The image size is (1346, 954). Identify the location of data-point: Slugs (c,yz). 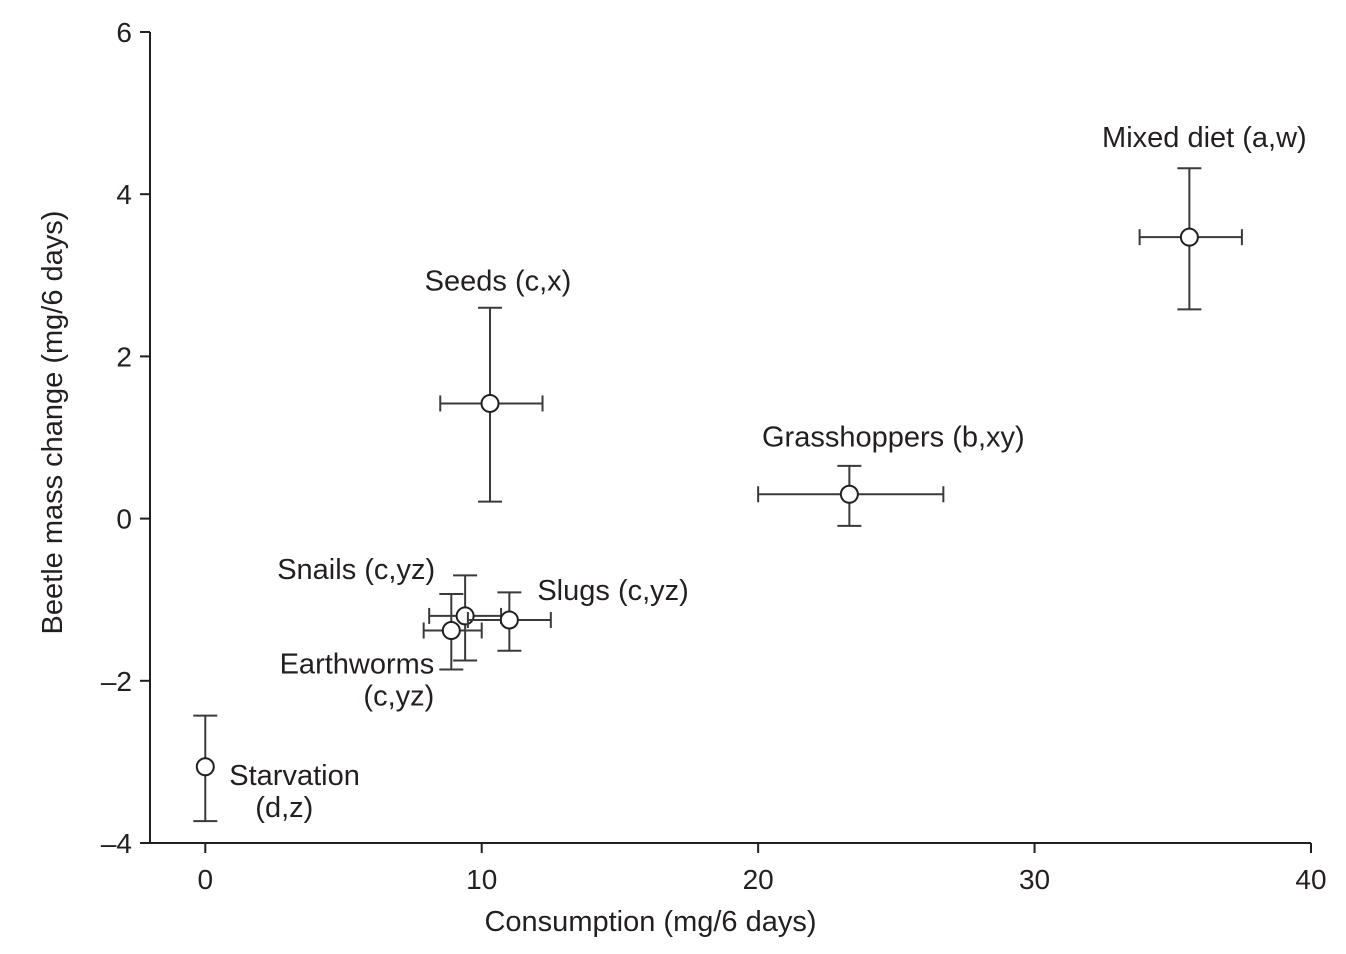
(577, 613).